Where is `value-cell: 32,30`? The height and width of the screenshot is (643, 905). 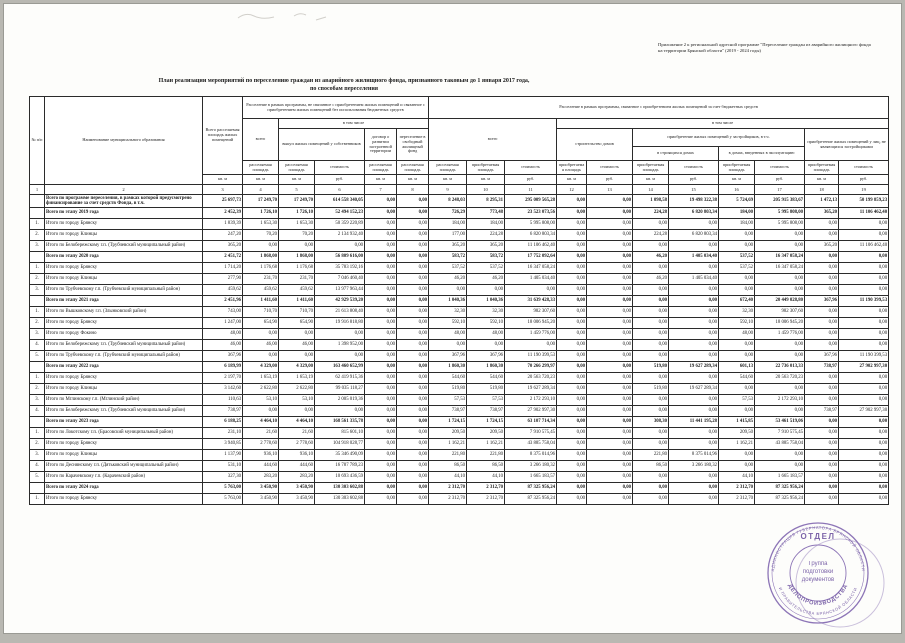 value-cell: 32,30 is located at coordinates (448, 311).